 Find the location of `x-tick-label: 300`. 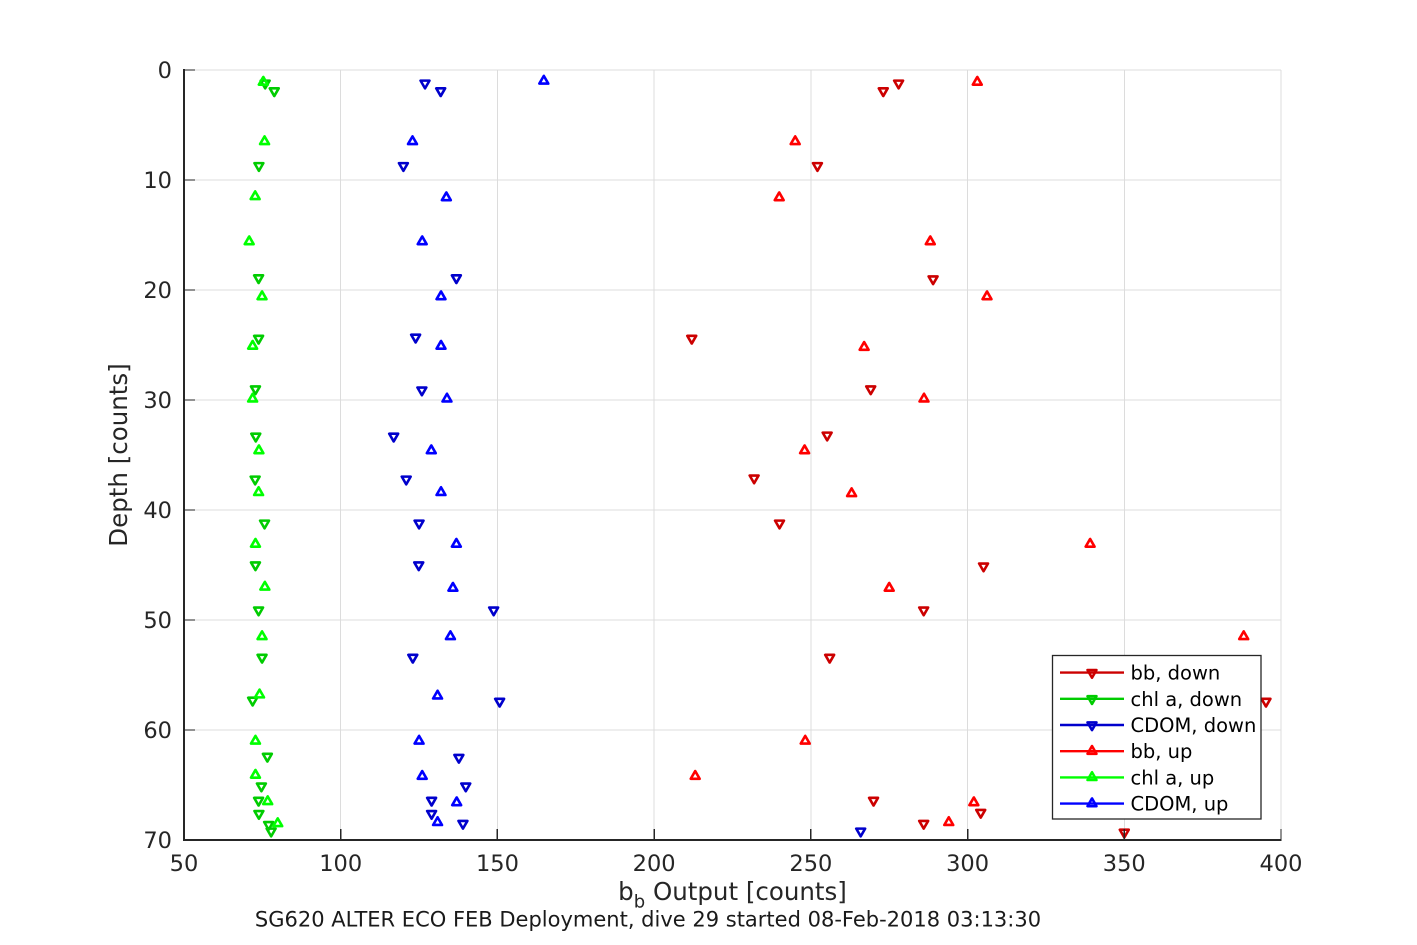

x-tick-label: 300 is located at coordinates (967, 864).